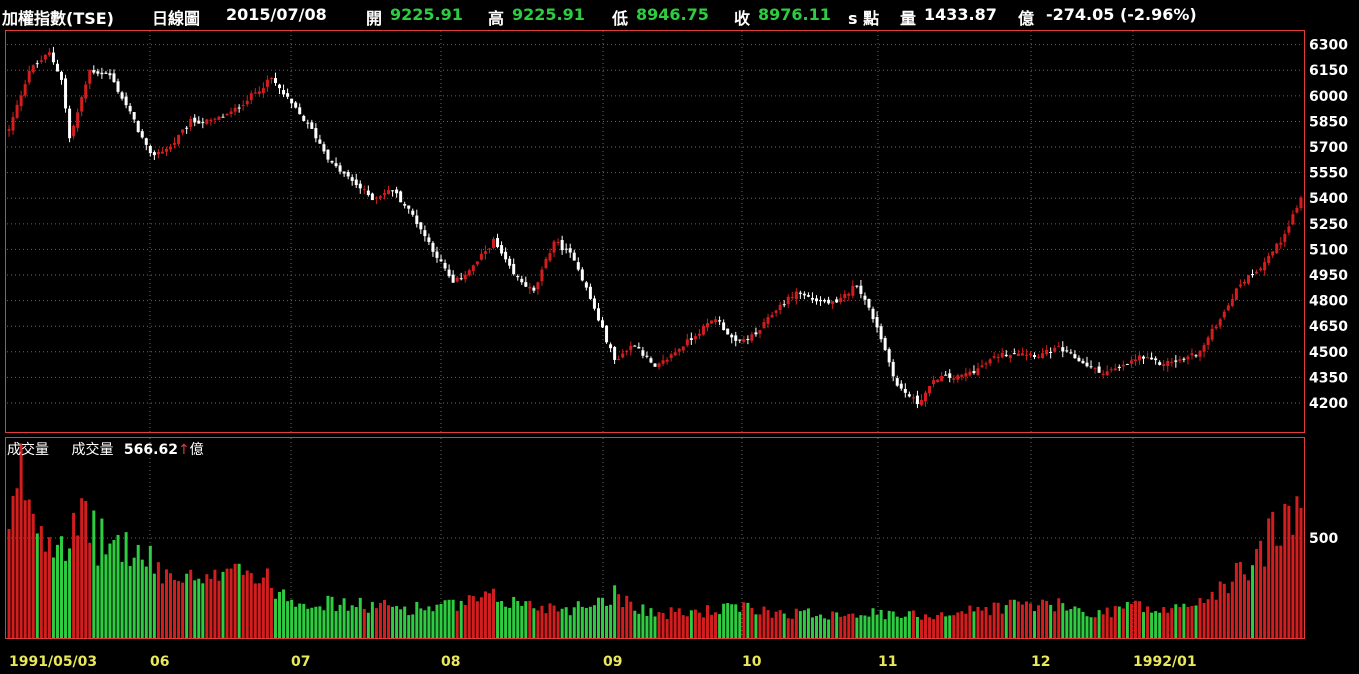 The image size is (1359, 674). What do you see at coordinates (794, 14) in the screenshot?
I see `close-value: 8976.11` at bounding box center [794, 14].